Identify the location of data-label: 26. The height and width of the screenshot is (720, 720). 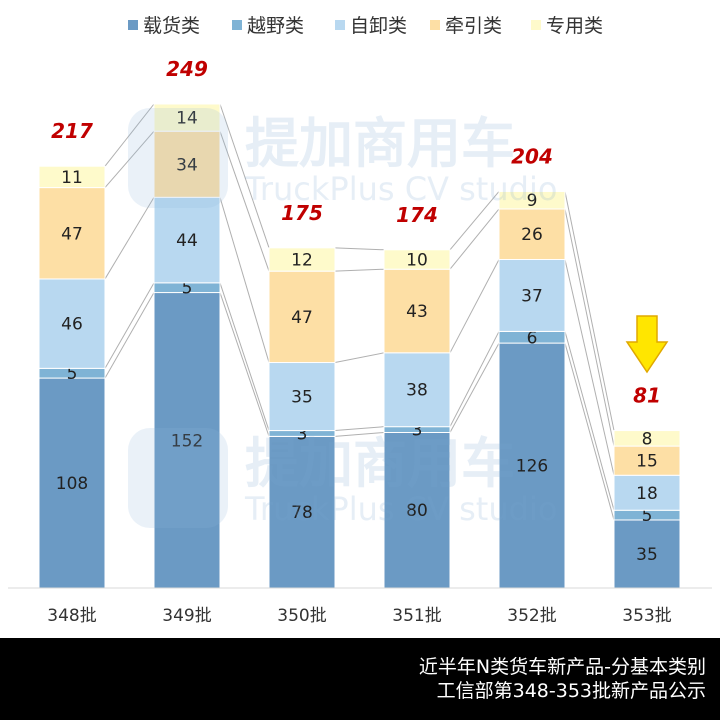
(532, 235).